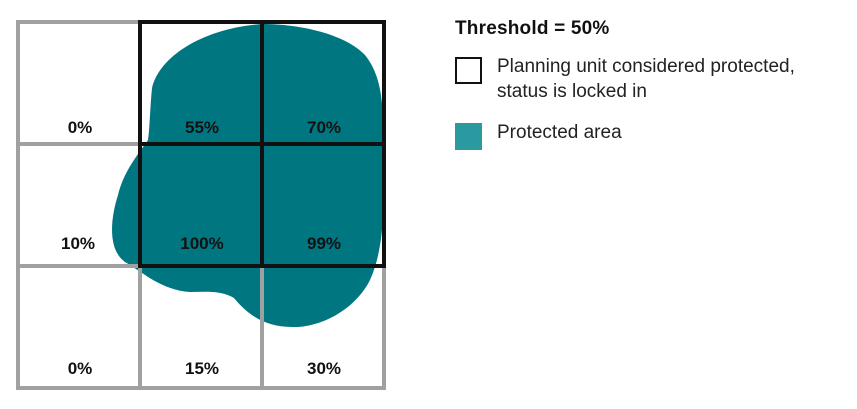 Image resolution: width=857 pixels, height=409 pixels. I want to click on legend-protected-area-label: Protected area, so click(559, 132).